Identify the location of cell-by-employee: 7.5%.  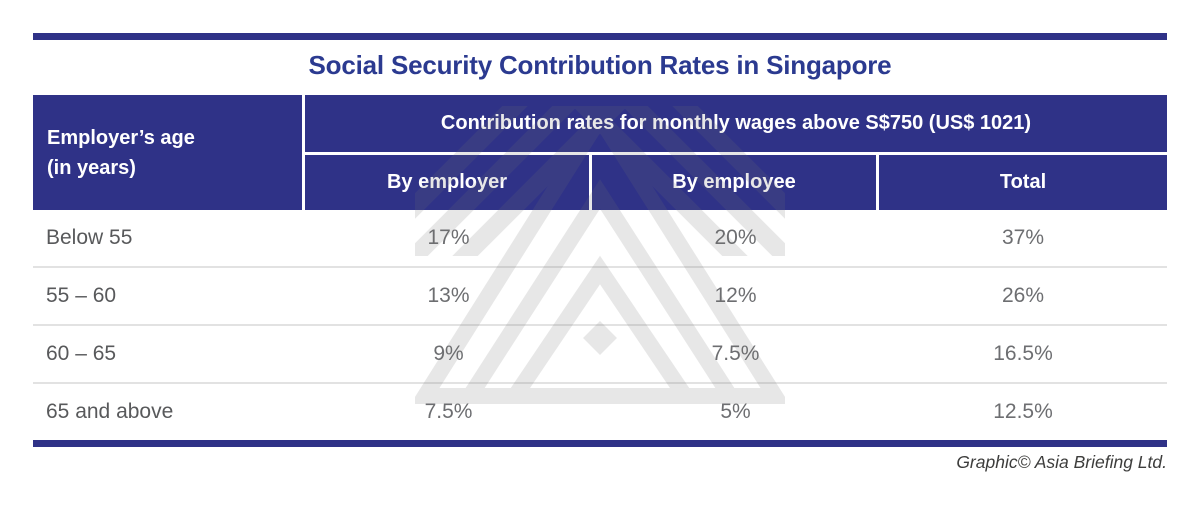
(735, 353).